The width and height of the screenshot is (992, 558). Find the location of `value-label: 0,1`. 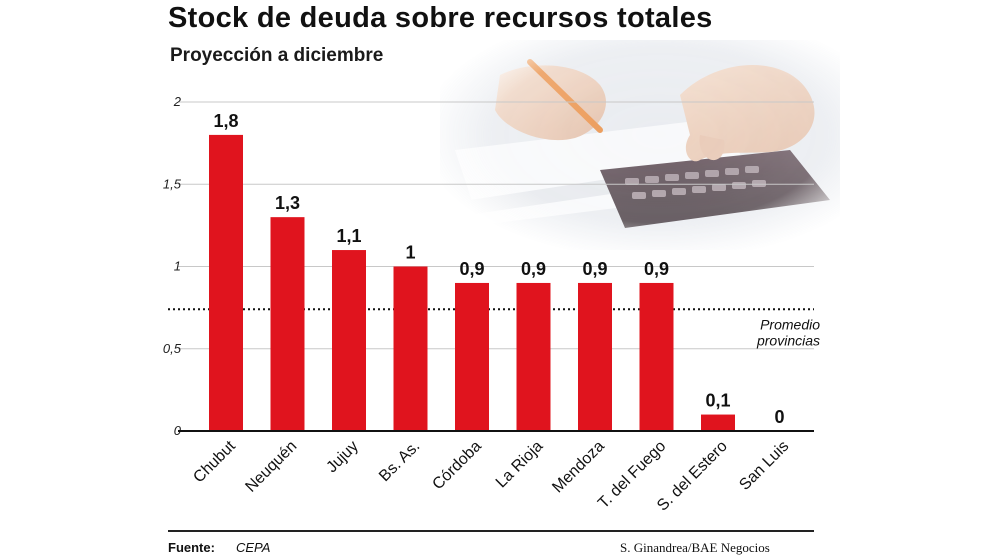

value-label: 0,1 is located at coordinates (717, 401).